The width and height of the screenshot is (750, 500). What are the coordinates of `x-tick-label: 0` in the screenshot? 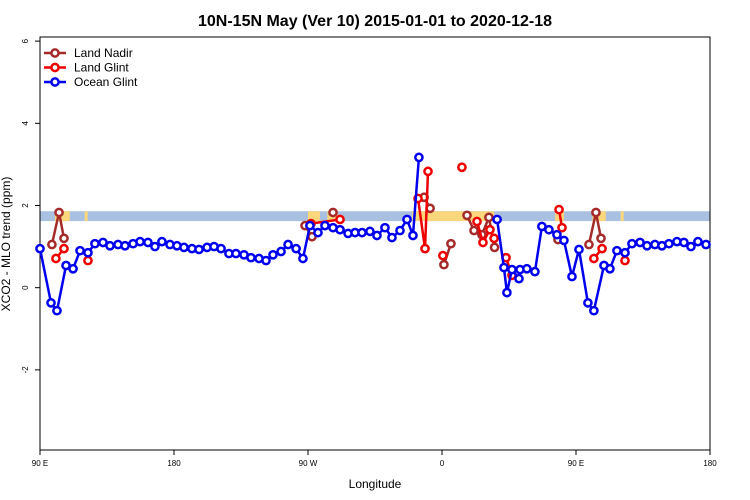 It's located at (442, 463).